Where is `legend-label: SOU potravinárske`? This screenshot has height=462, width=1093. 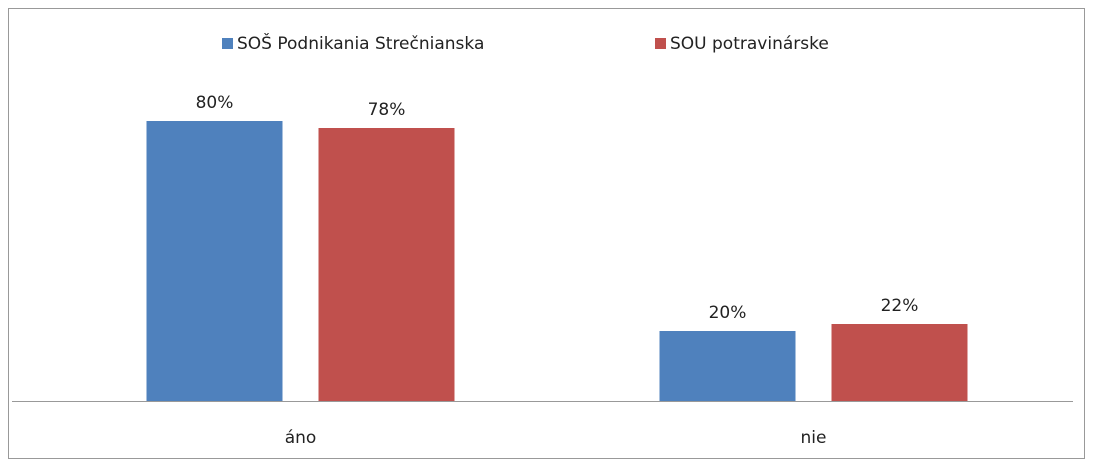
legend-label: SOU potravinárske is located at coordinates (749, 44).